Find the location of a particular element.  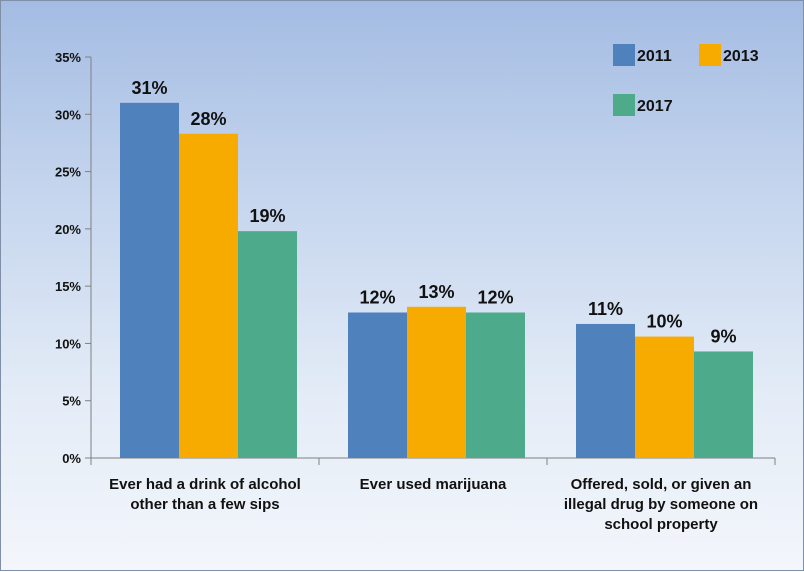

category-label: Ever used marijuana is located at coordinates (433, 484).